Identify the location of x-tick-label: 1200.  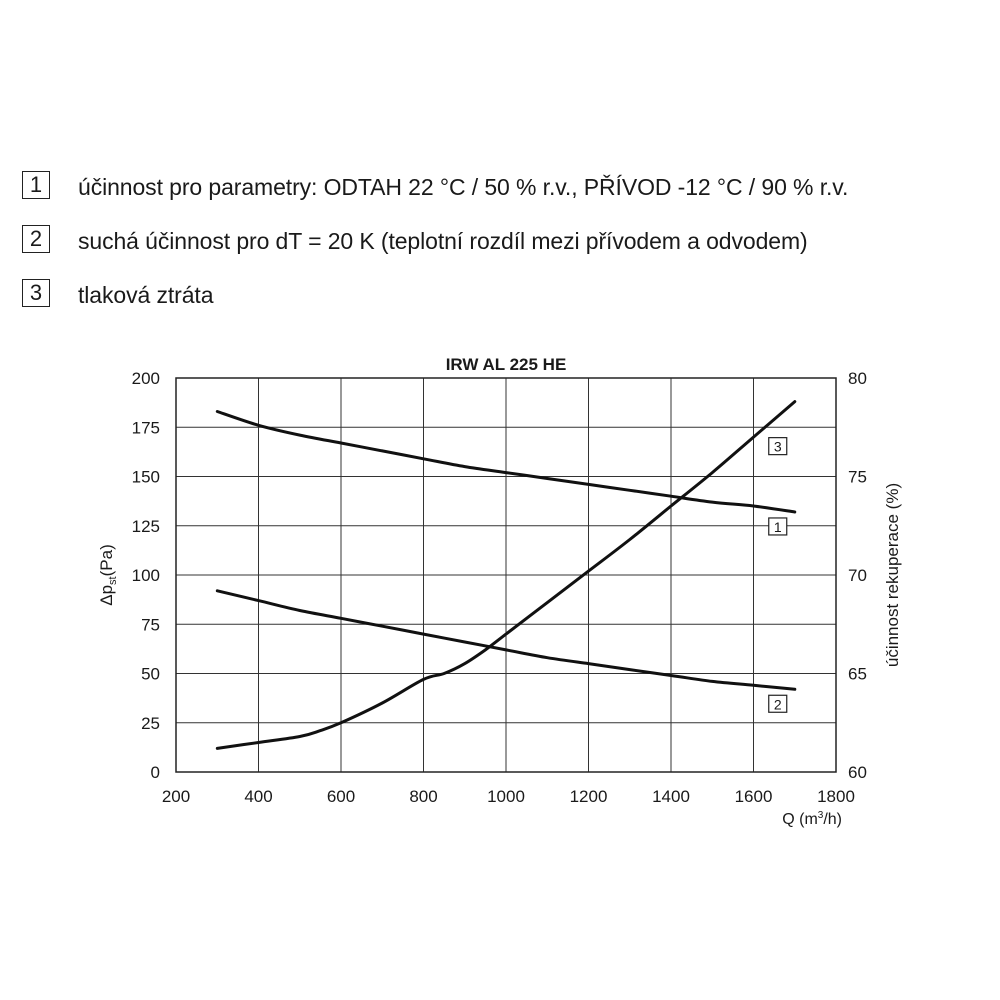
(589, 796).